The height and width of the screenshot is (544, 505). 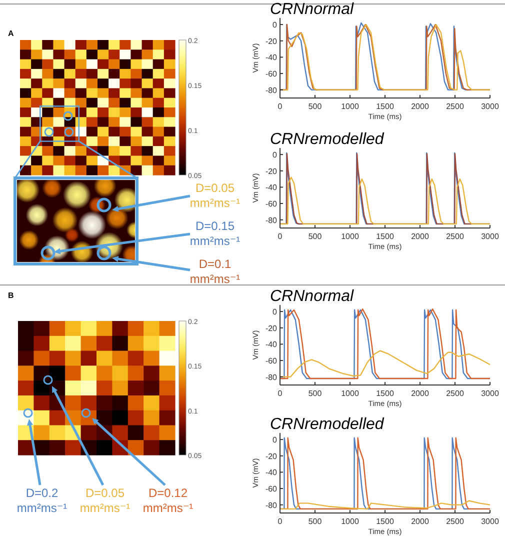 What do you see at coordinates (42, 500) in the screenshot?
I see `text: D=0.2 mm²ms⁻¹` at bounding box center [42, 500].